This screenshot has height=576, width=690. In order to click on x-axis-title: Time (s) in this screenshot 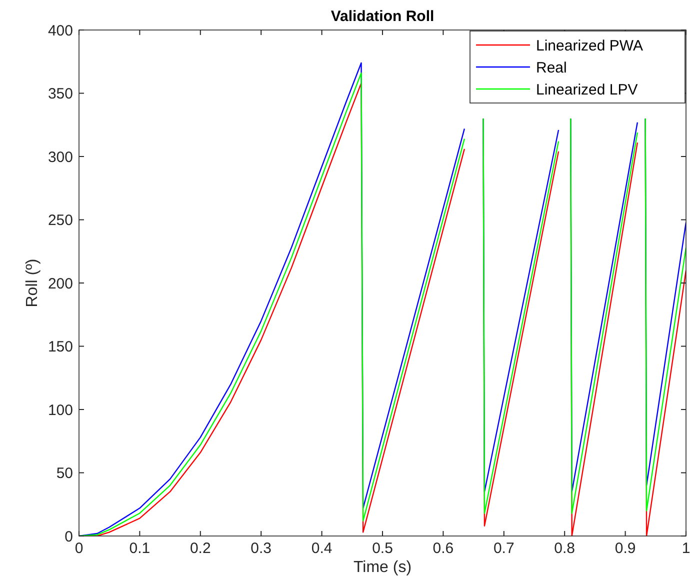, I will do `click(382, 567)`.